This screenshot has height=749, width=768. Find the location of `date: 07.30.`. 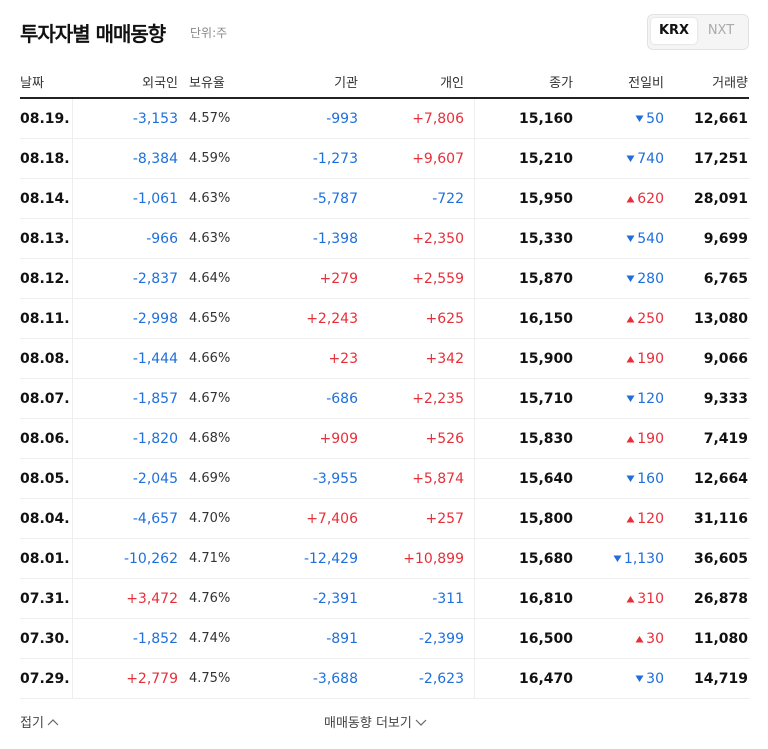

date: 07.30. is located at coordinates (45, 639).